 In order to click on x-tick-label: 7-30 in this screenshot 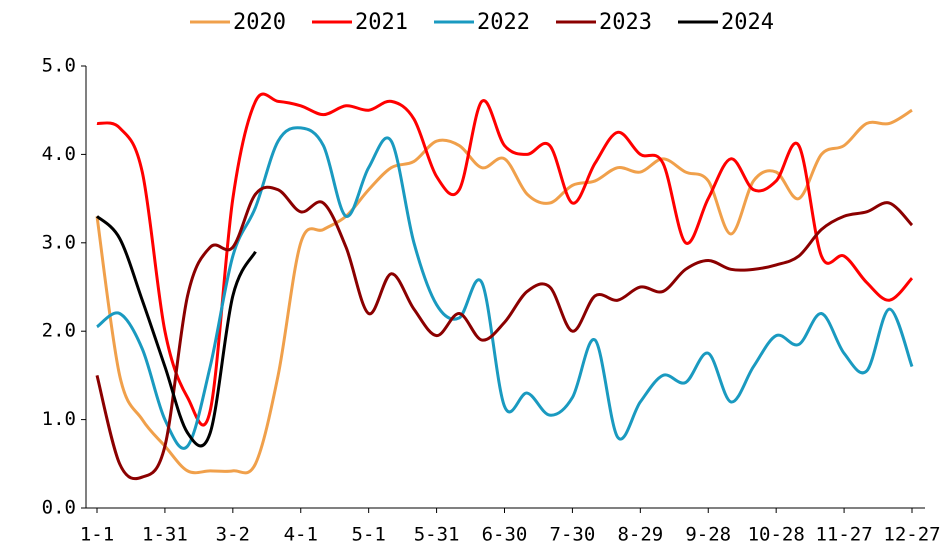, I will do `click(573, 535)`.